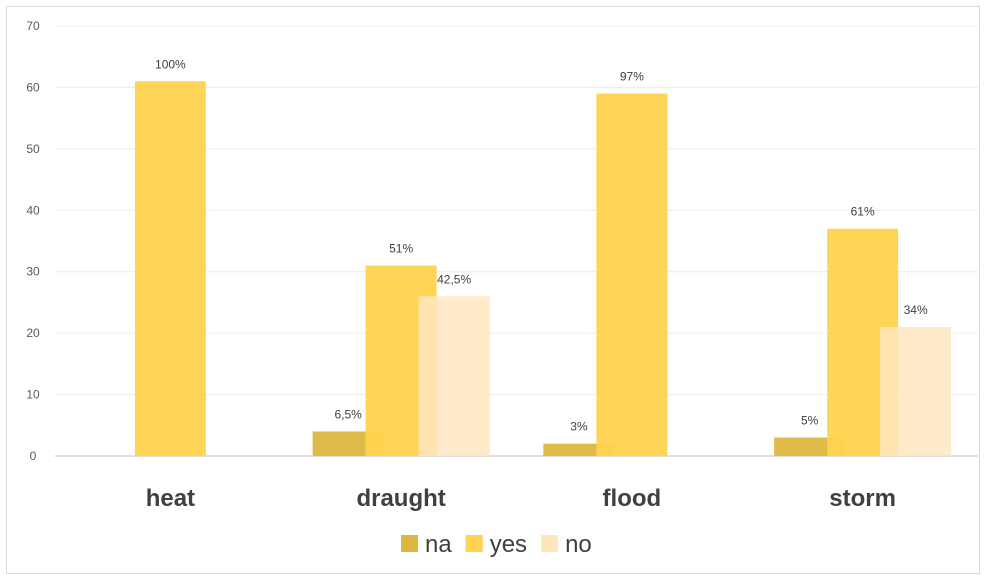  Describe the element at coordinates (632, 77) in the screenshot. I see `data-label-yes-flood: 97%` at that location.